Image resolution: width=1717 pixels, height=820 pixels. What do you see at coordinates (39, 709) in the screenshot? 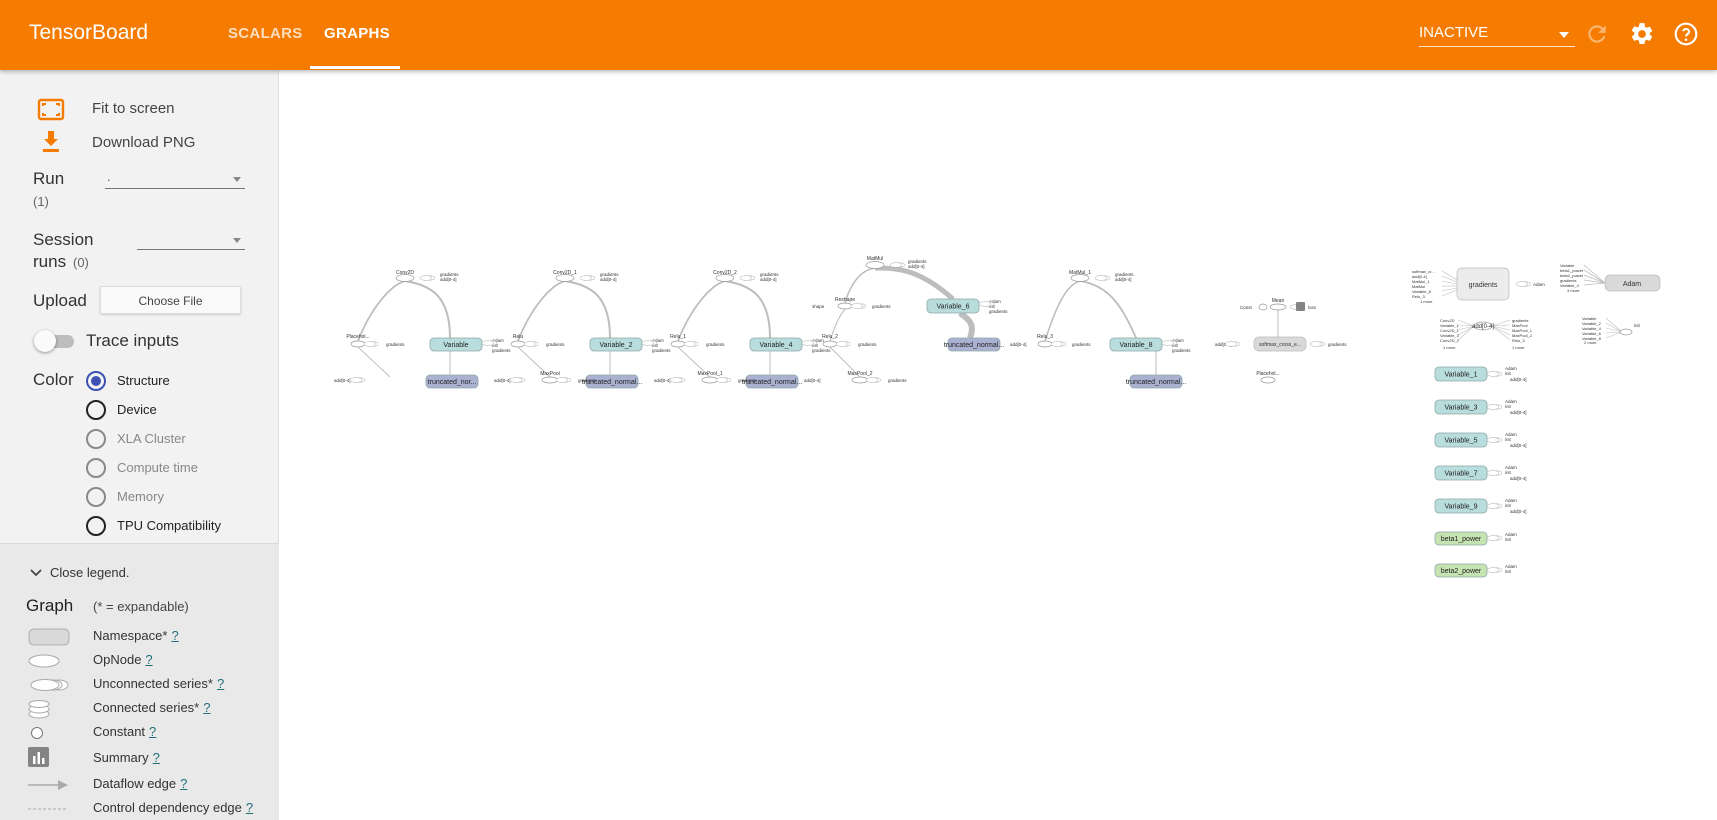
I see `connected-series-icon` at bounding box center [39, 709].